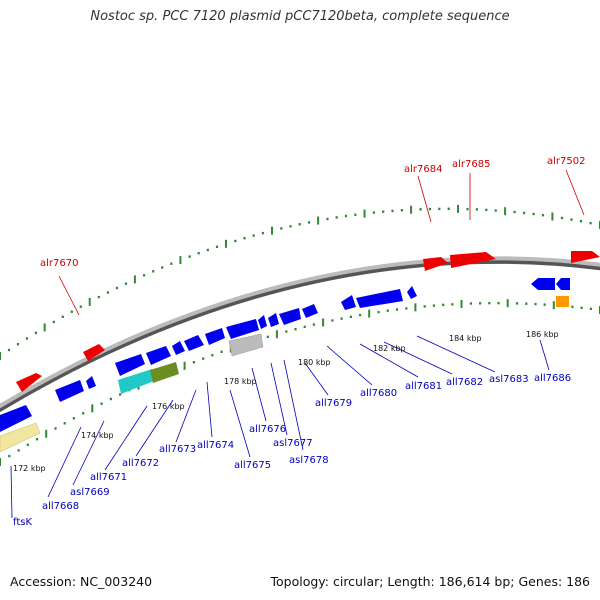  What do you see at coordinates (552, 378) in the screenshot?
I see `gene-label-all7686: all7686` at bounding box center [552, 378].